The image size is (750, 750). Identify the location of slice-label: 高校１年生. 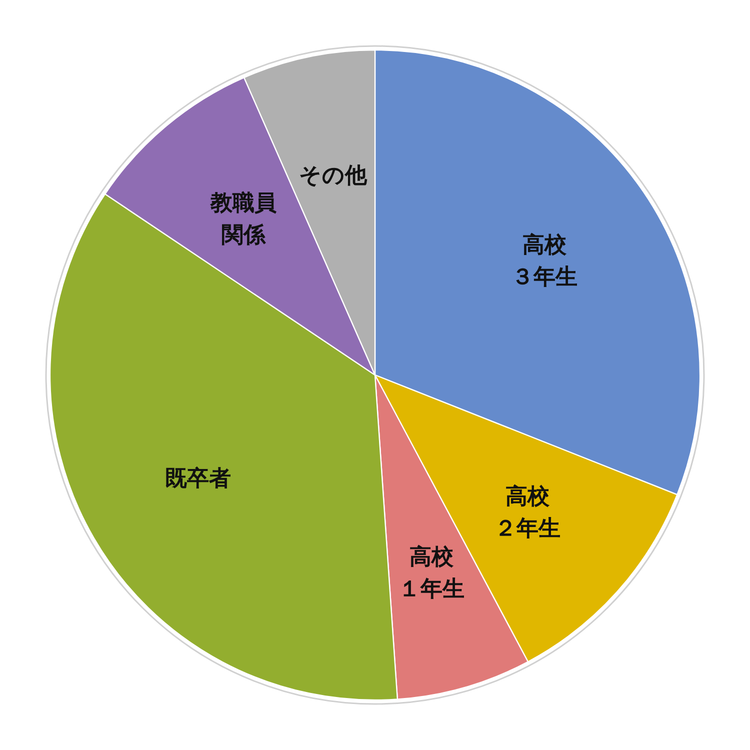
(431, 573).